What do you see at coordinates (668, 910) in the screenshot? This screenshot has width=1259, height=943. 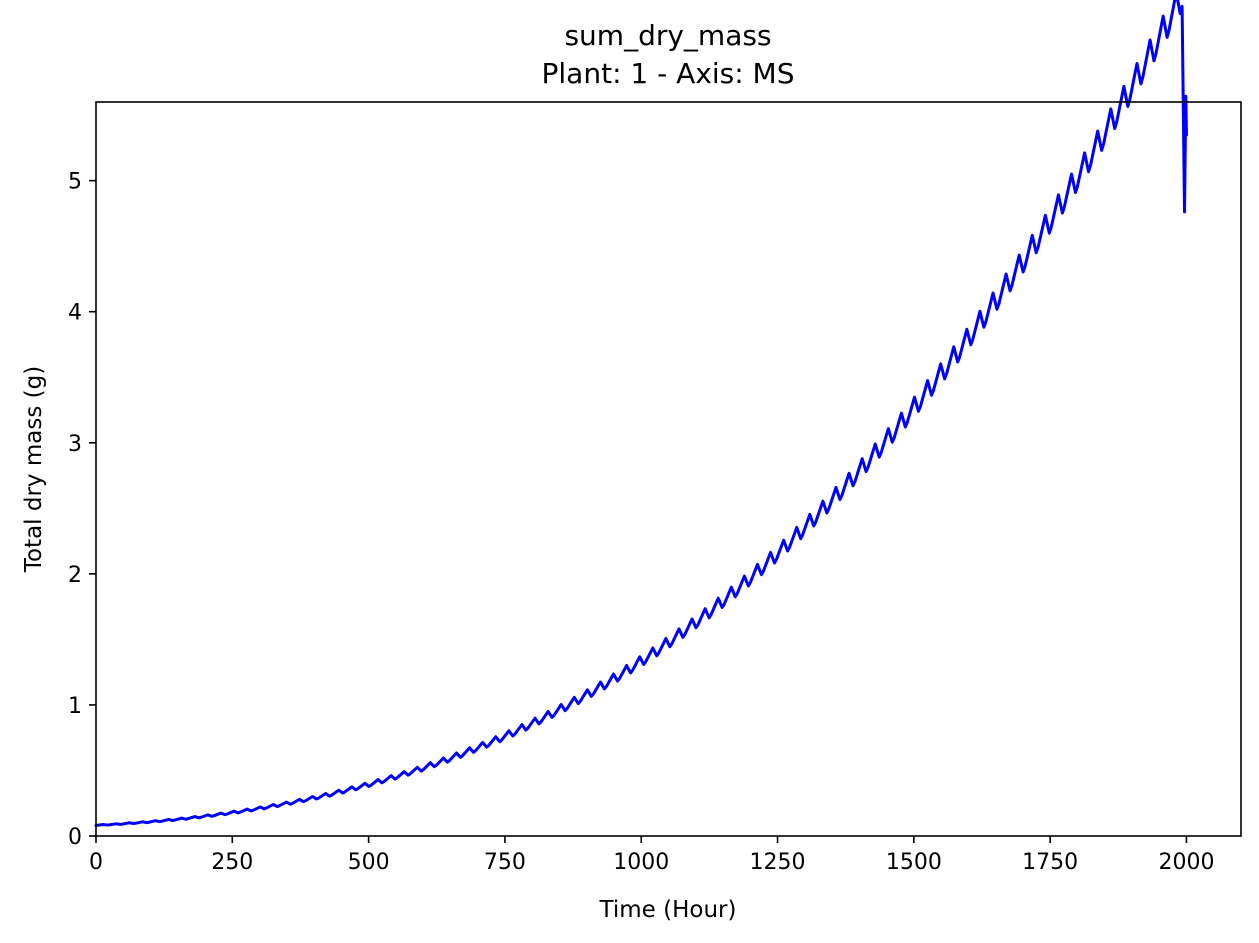 I see `x-axis-label: Time (Hour)` at bounding box center [668, 910].